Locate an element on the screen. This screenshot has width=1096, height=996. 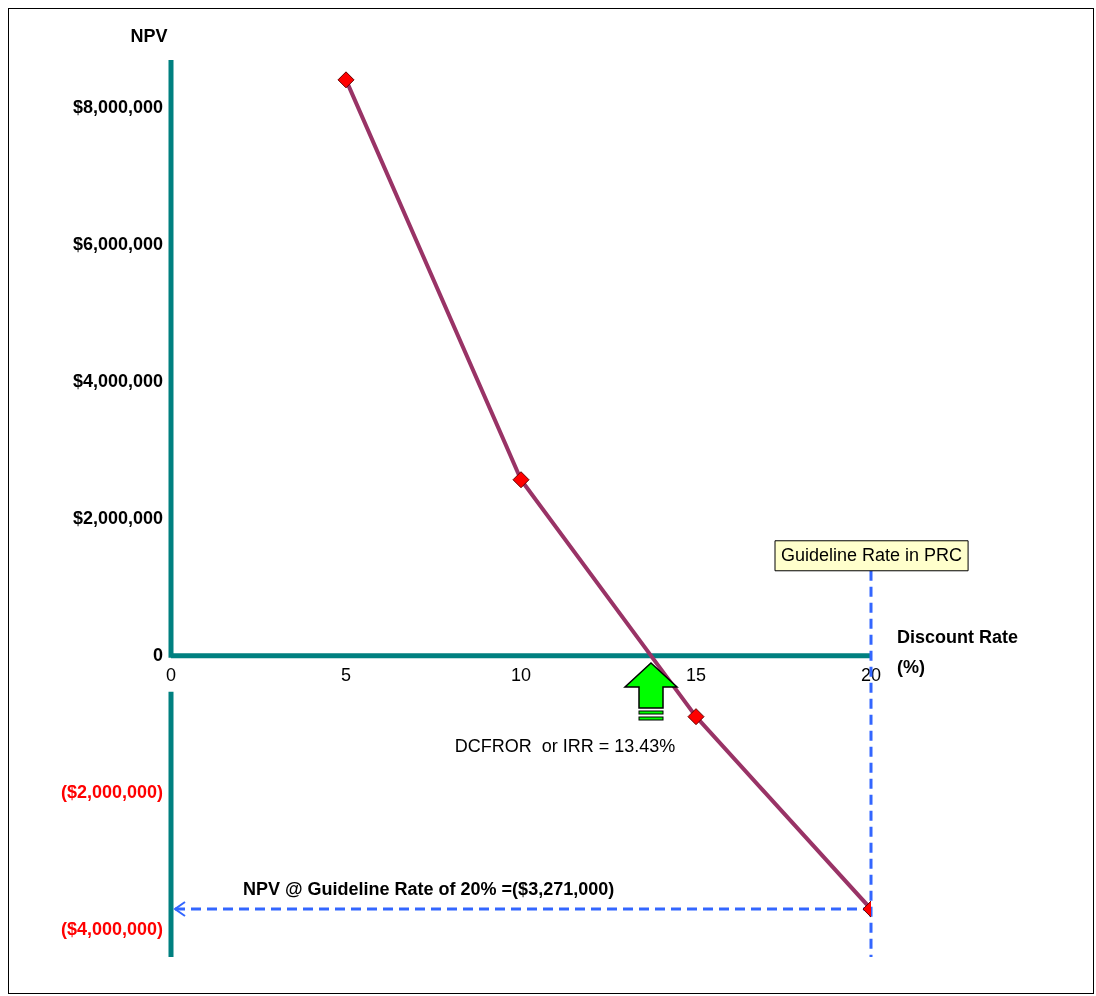
x-tick-label: 0 is located at coordinates (171, 675).